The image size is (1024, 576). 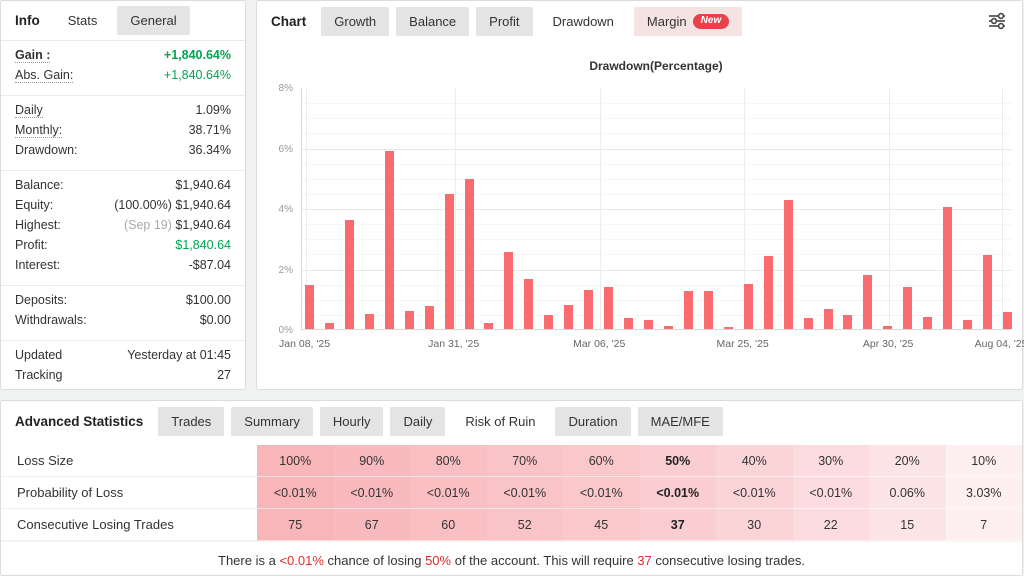 What do you see at coordinates (295, 525) in the screenshot?
I see `table-cell: 75` at bounding box center [295, 525].